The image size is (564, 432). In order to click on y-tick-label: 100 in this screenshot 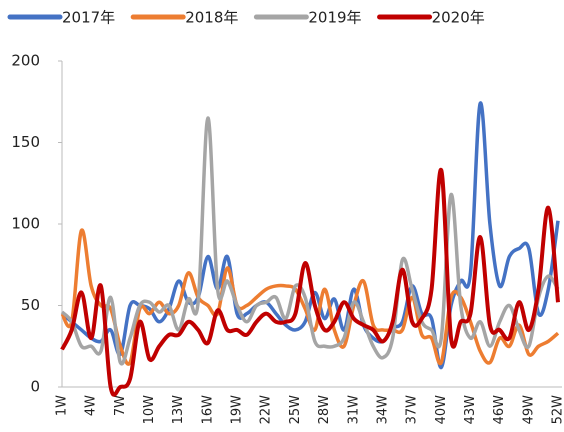, I will do `click(25, 224)`.